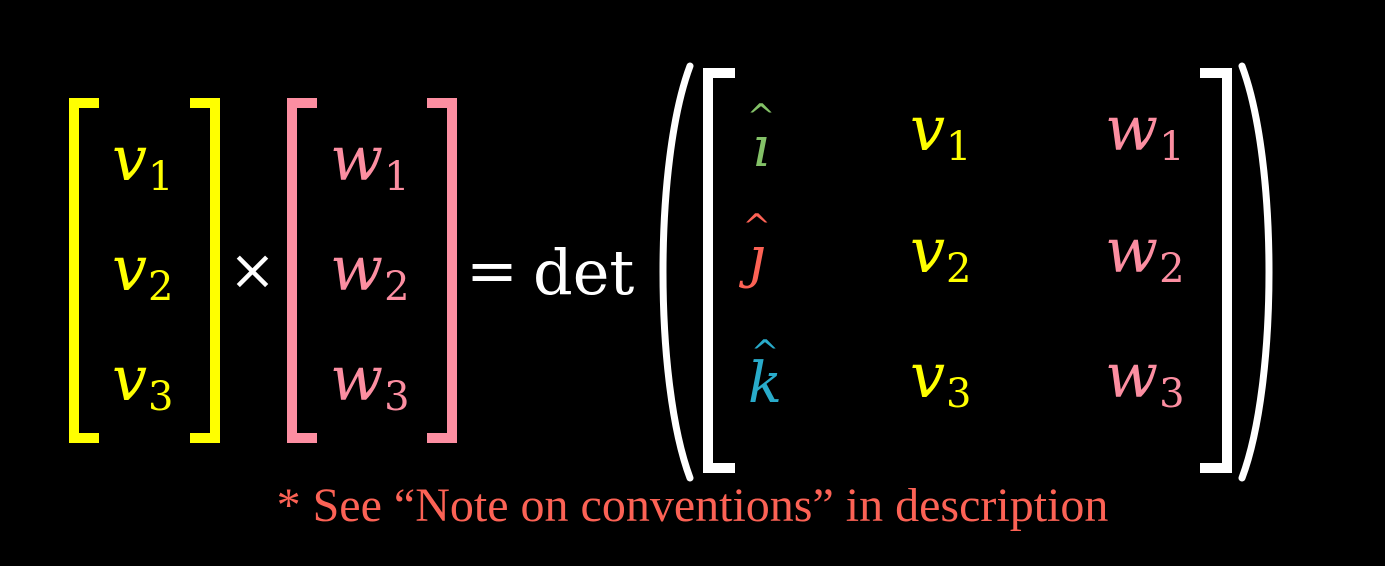 This screenshot has height=566, width=1385. I want to click on j-hat-entry: ^ ȷ, so click(756, 250).